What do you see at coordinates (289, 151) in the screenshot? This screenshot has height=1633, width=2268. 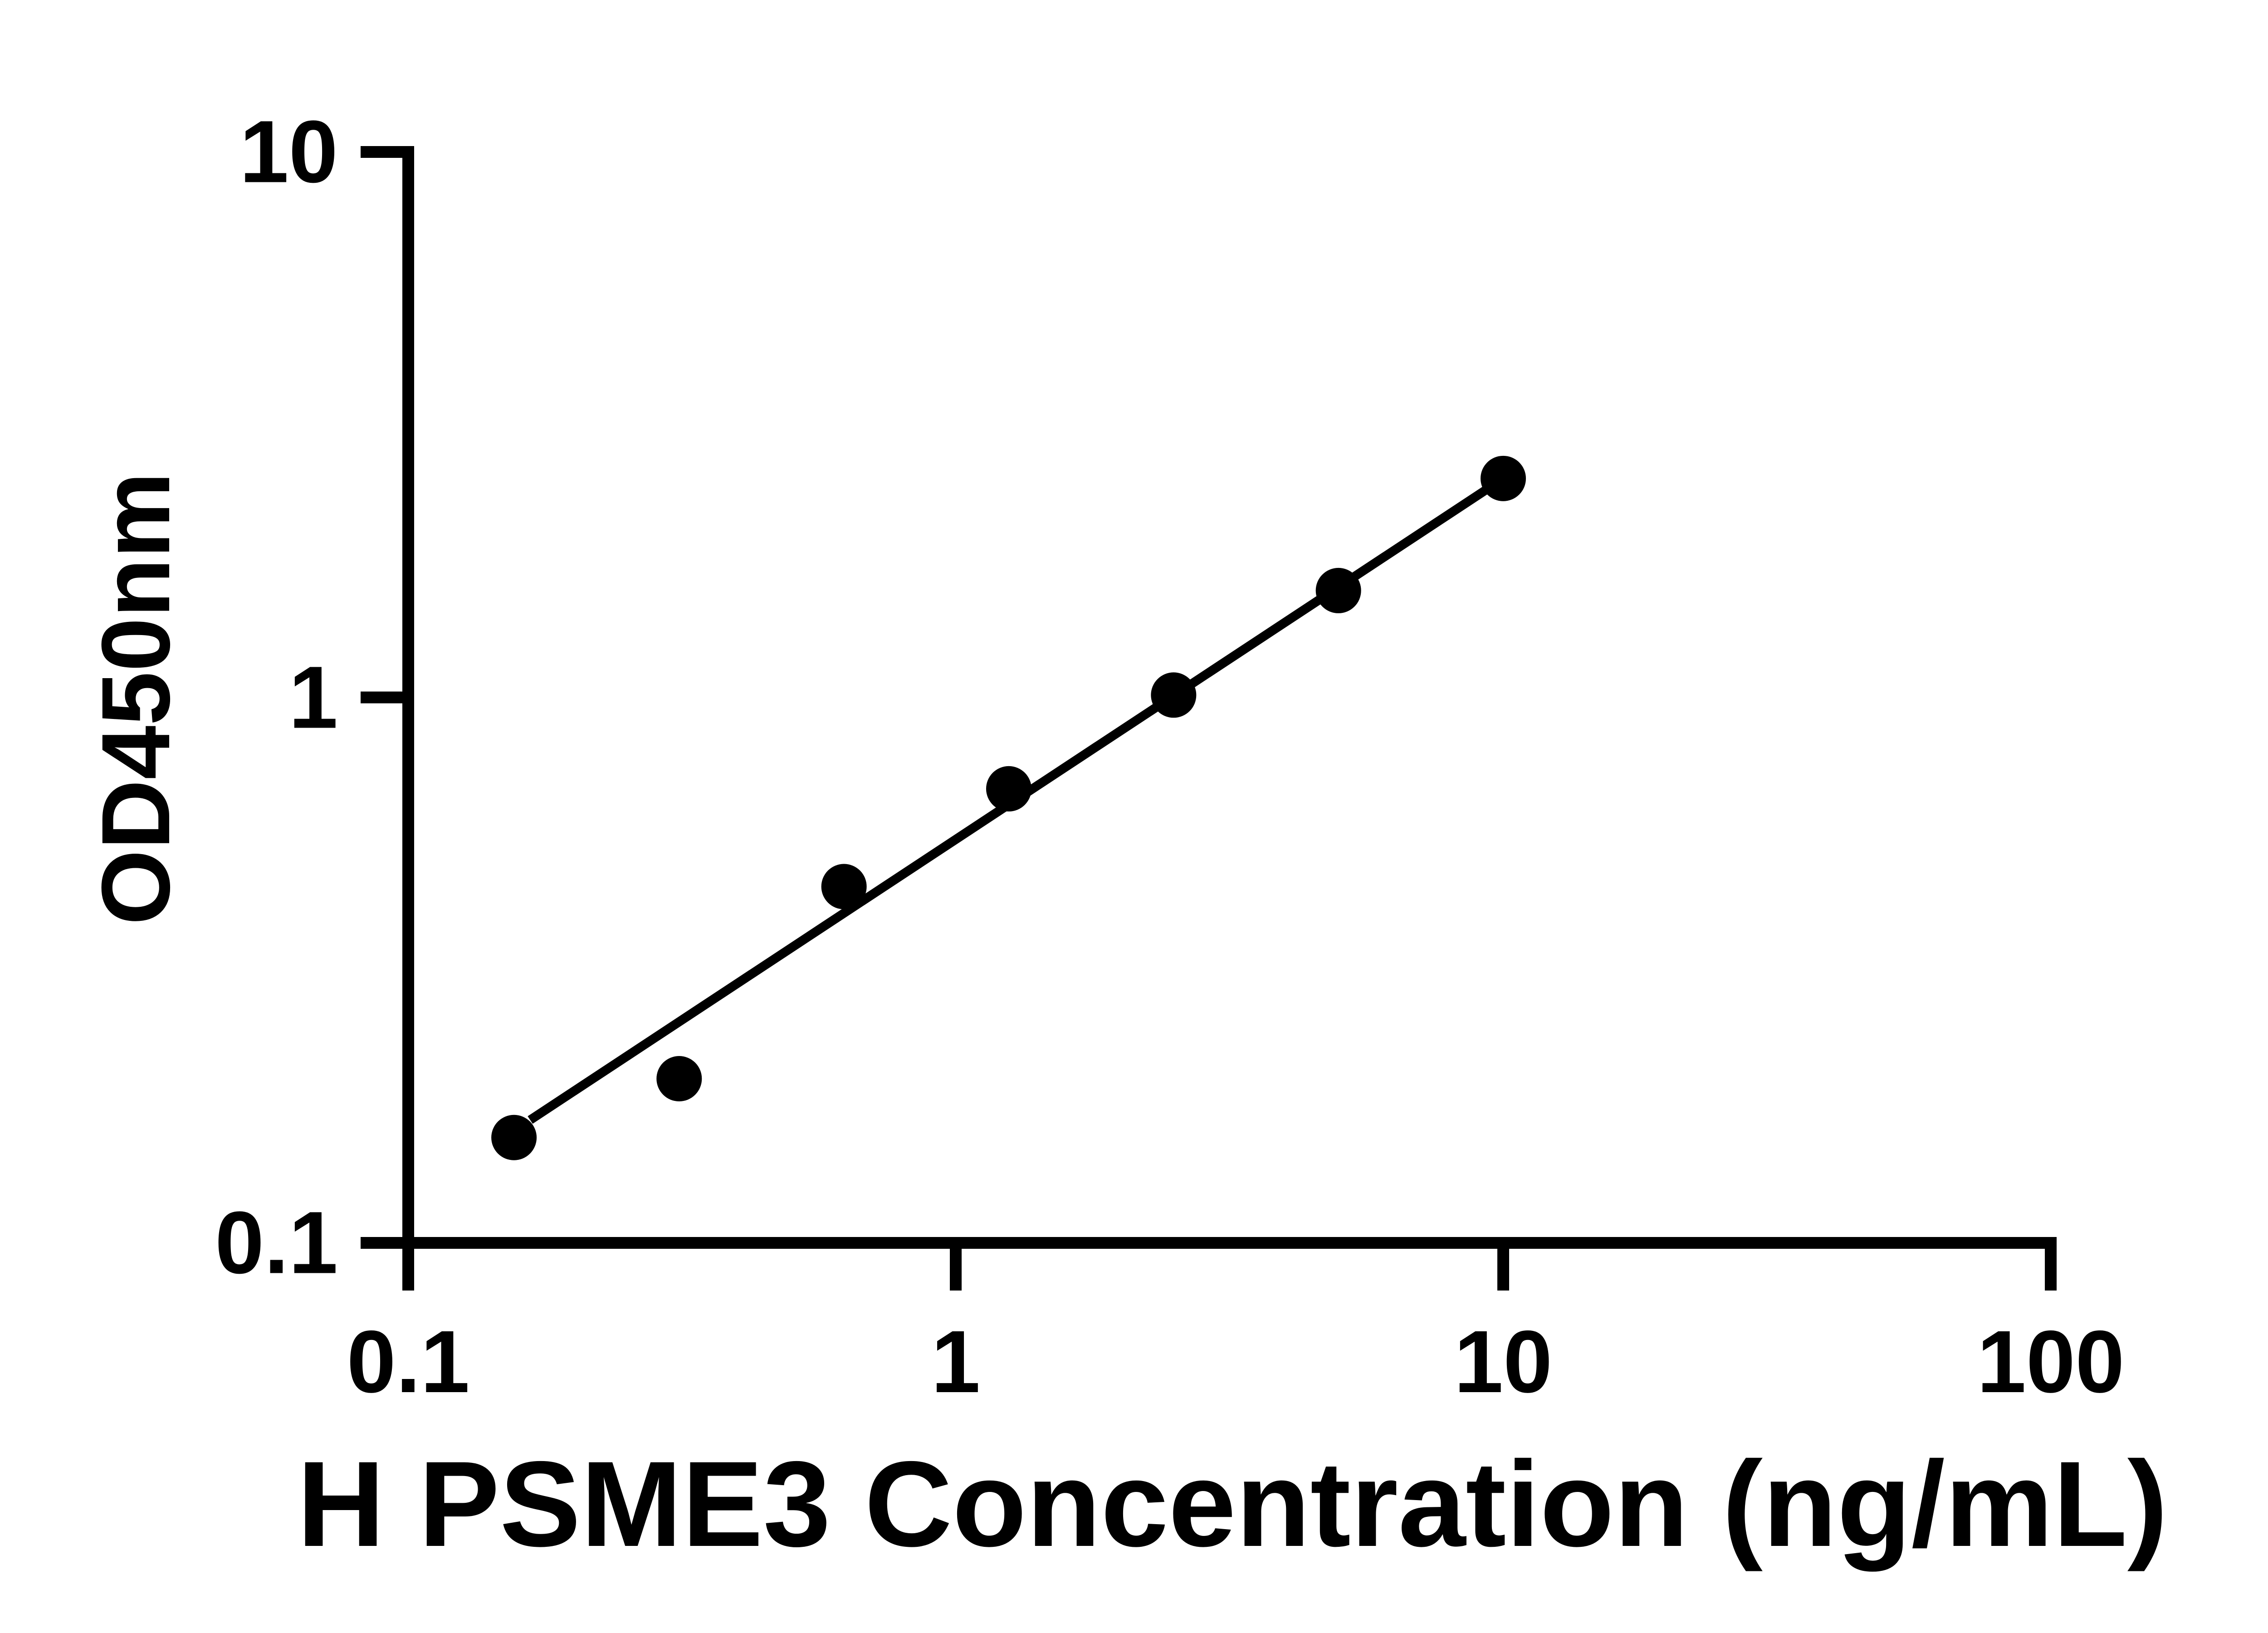 I see `y-tick-label: 10` at bounding box center [289, 151].